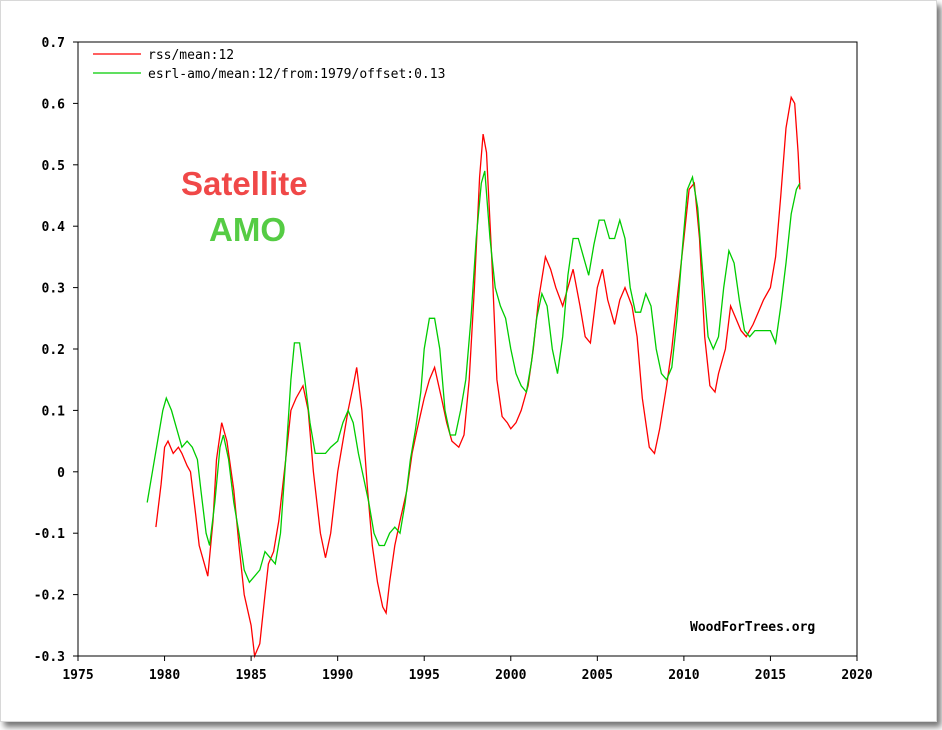 The image size is (942, 730). What do you see at coordinates (683, 675) in the screenshot?
I see `x-tick-label: 2010` at bounding box center [683, 675].